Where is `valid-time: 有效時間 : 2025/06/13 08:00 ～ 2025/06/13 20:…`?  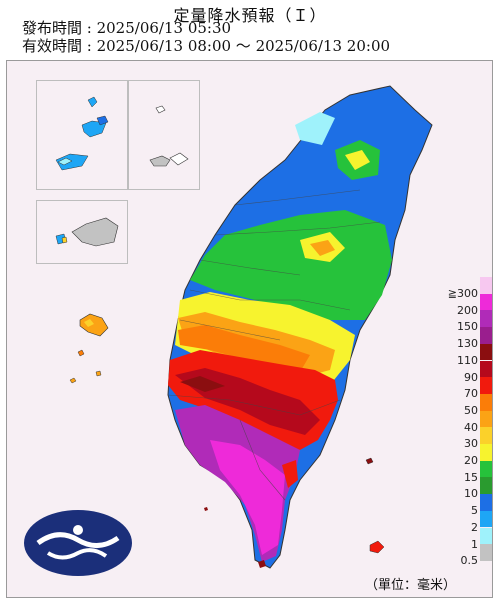
valid-time: 有效時間 : 2025/06/13 08:00 ～ 2025/06/13 20:… is located at coordinates (206, 46).